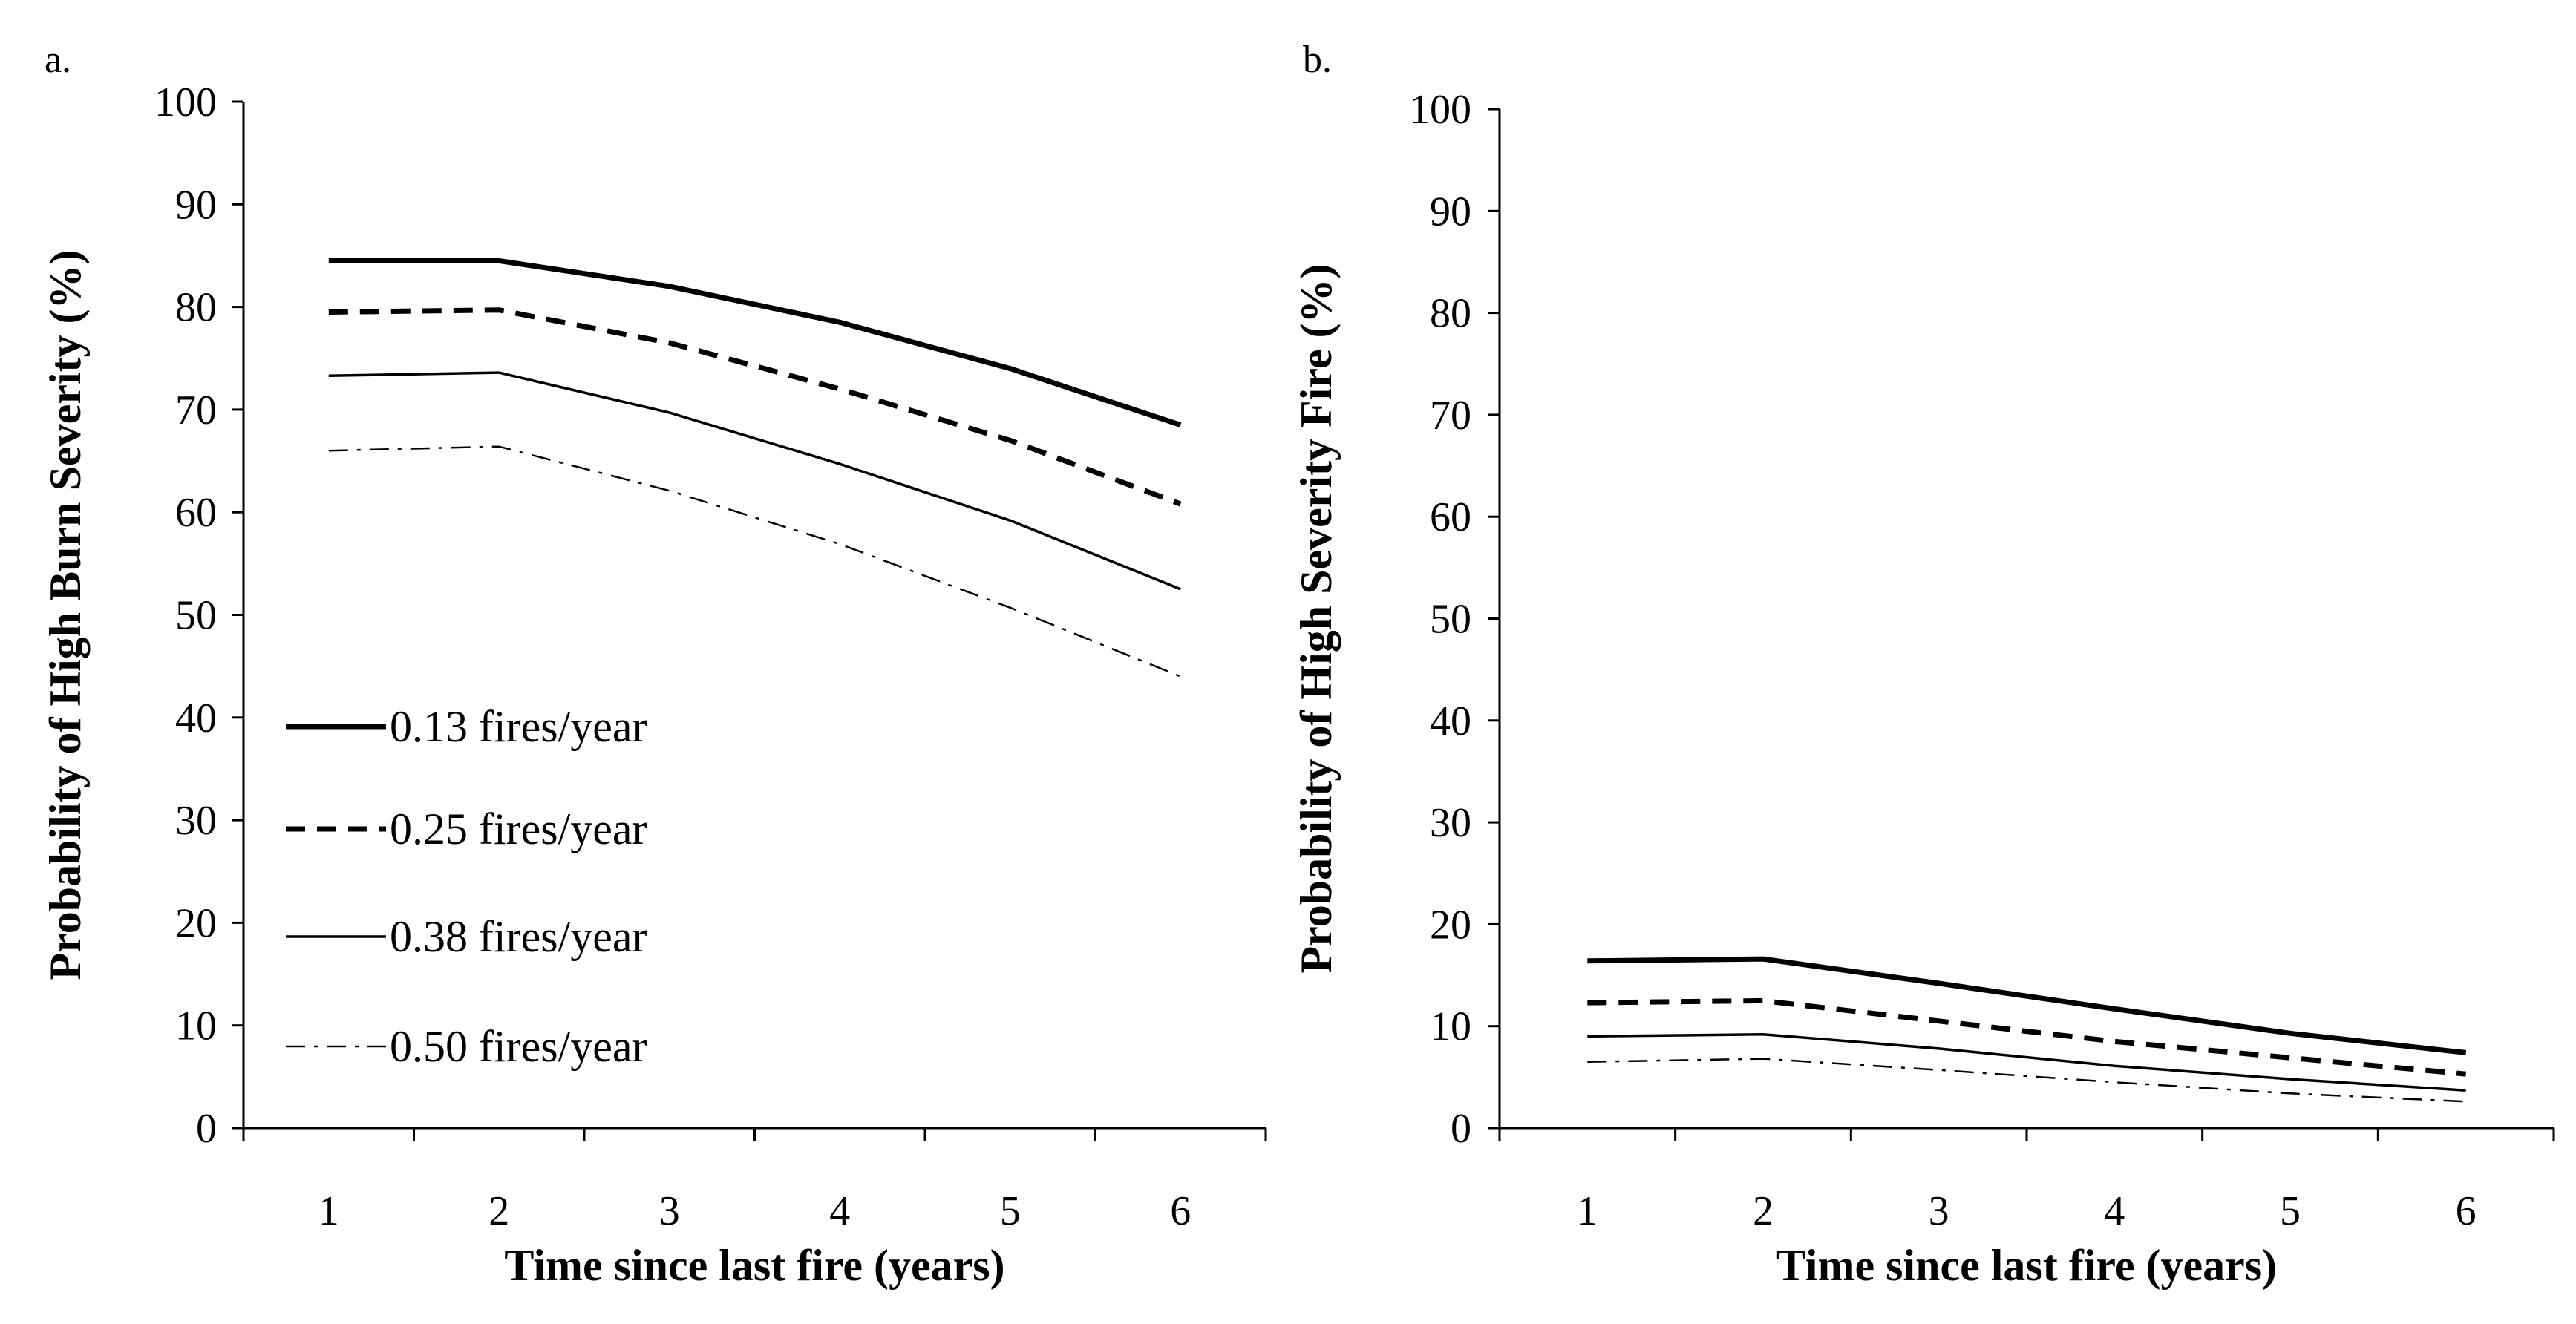 Image resolution: width=2576 pixels, height=1324 pixels. What do you see at coordinates (518, 727) in the screenshot?
I see `legend-label: 0.13 fires/year` at bounding box center [518, 727].